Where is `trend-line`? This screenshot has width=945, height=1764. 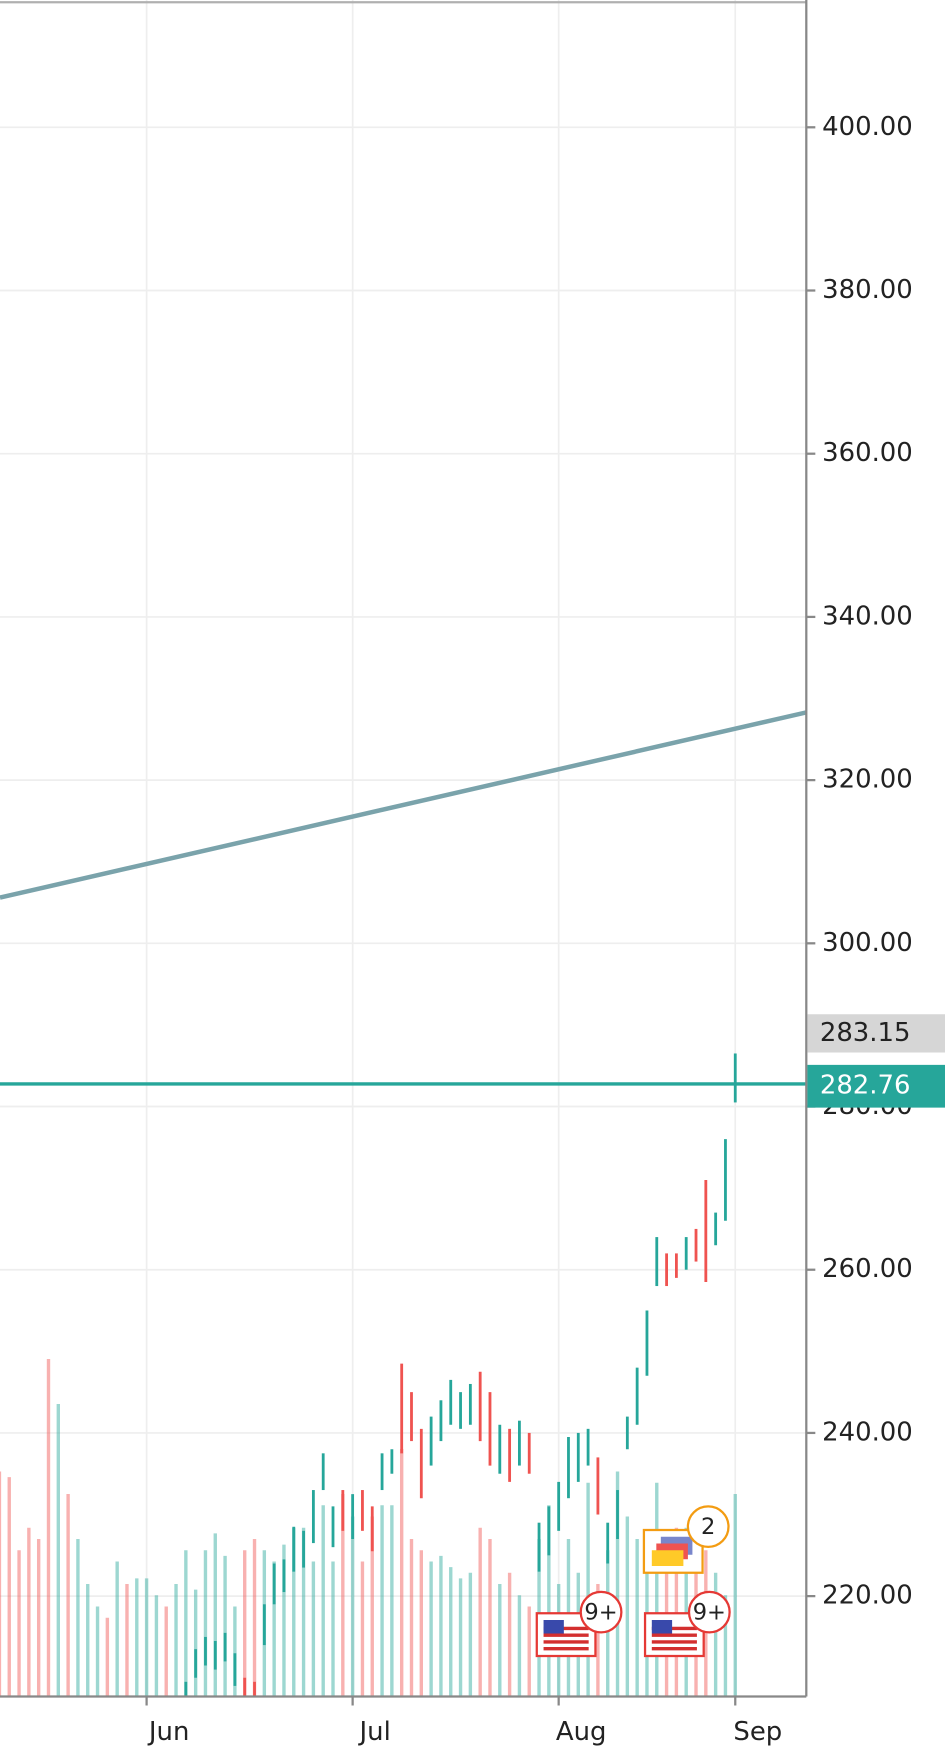
trend-line is located at coordinates (403, 805).